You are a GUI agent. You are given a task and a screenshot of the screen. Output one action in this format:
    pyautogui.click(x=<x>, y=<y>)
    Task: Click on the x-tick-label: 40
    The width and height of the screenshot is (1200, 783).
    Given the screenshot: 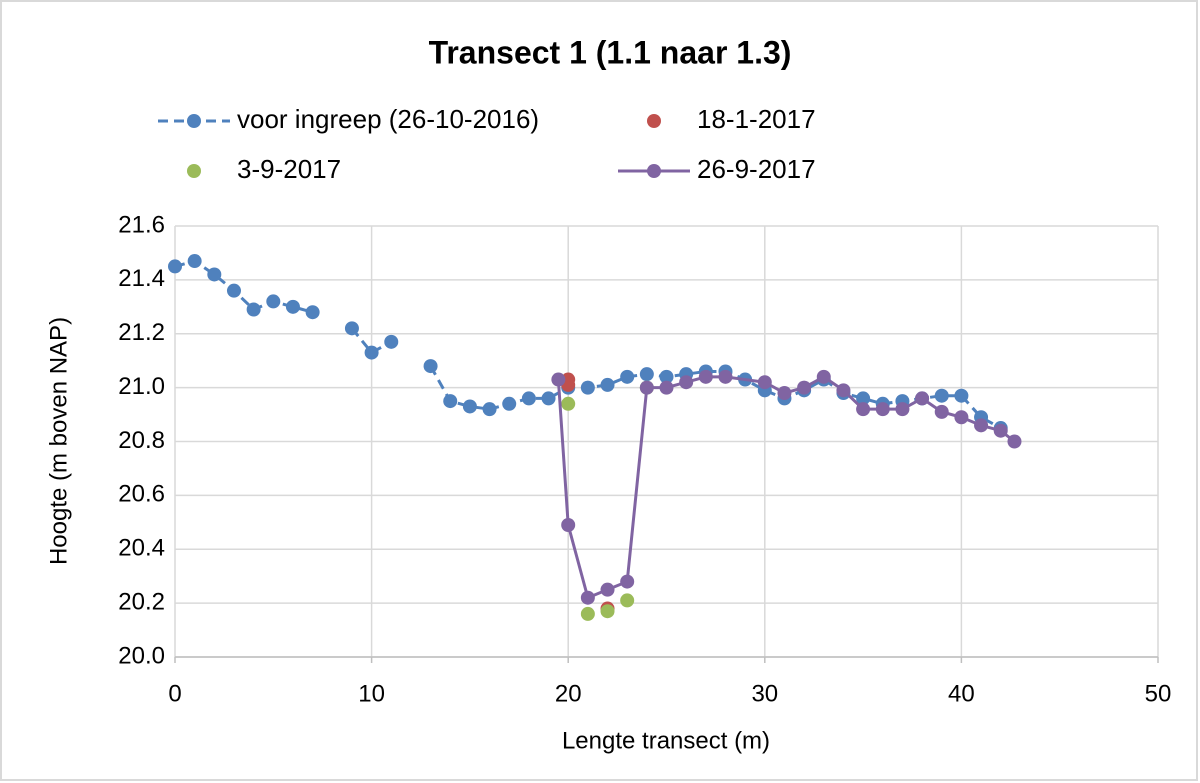 What is the action you would take?
    pyautogui.click(x=961, y=693)
    